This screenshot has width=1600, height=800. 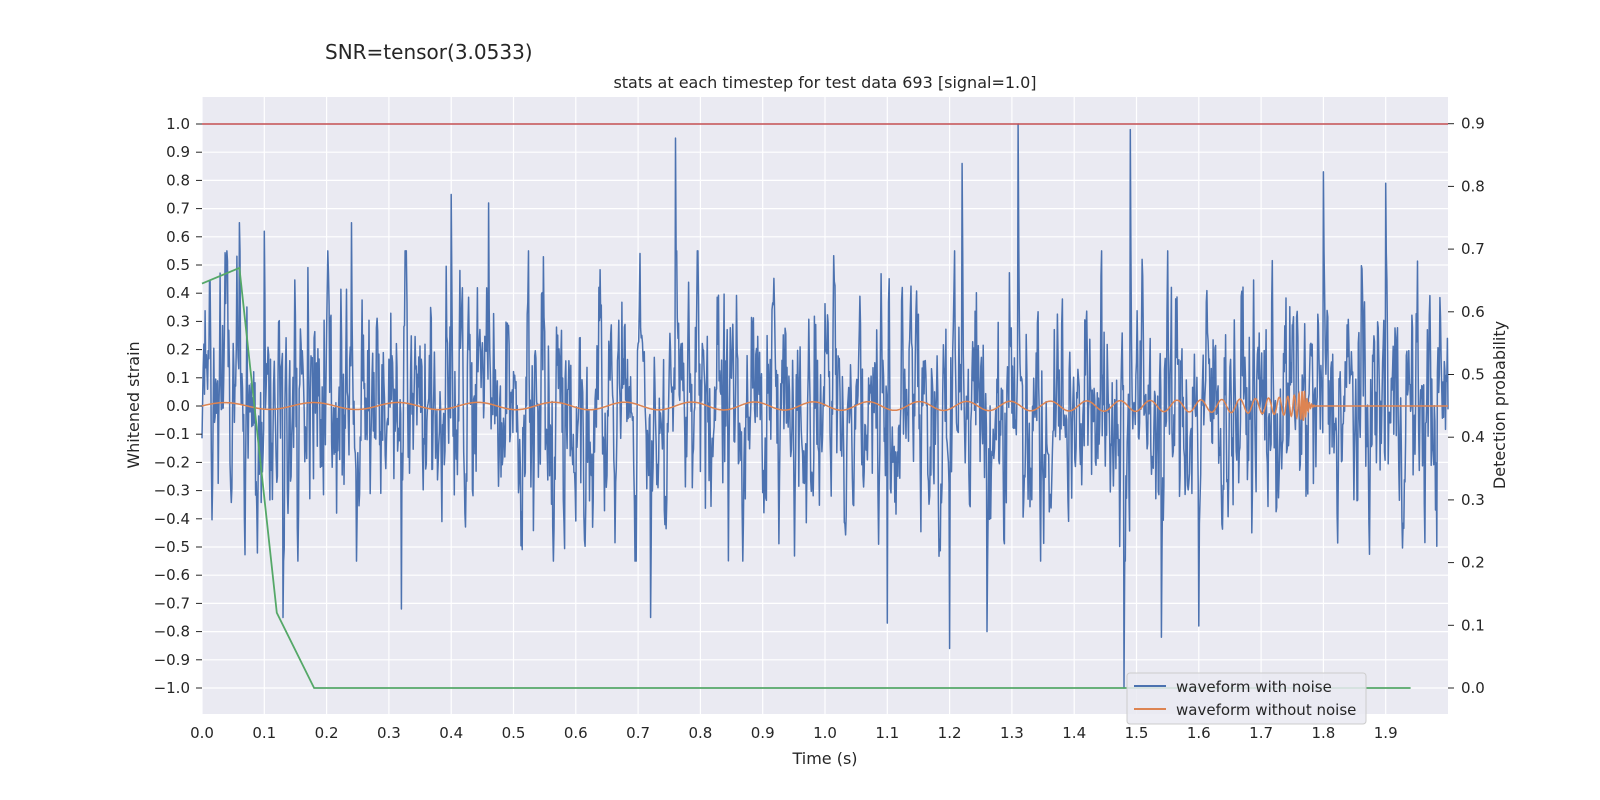 I want to click on y-tick-label: 0.4, so click(x=178, y=293).